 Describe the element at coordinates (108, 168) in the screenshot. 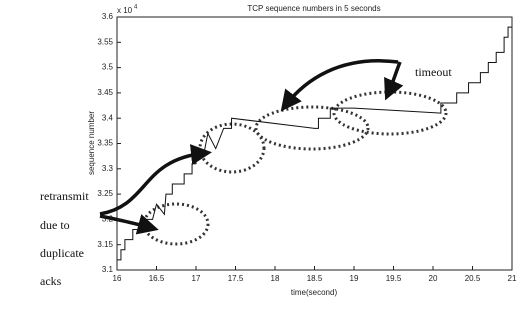

I see `y-tick-label: 3.3` at that location.